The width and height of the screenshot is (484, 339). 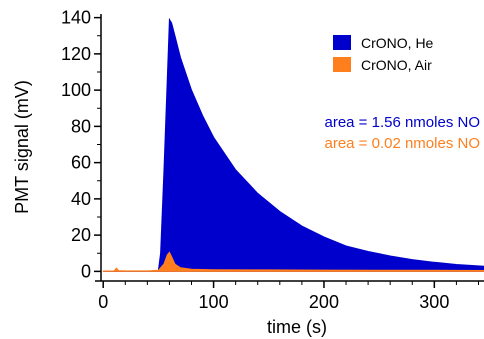 What do you see at coordinates (22, 147) in the screenshot?
I see `y-axis-title: PMT signal (mV)` at bounding box center [22, 147].